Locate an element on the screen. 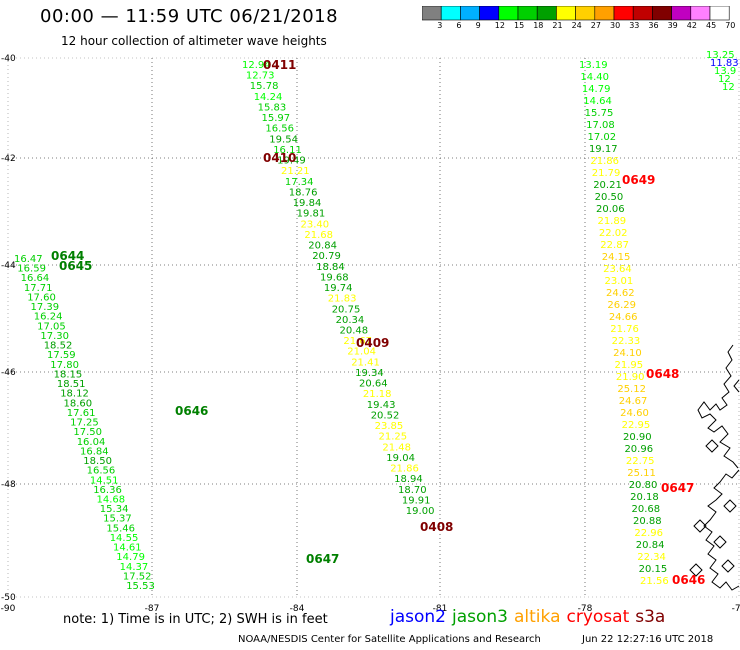 The width and height of the screenshot is (740, 650). swh-value-label: 24.10 is located at coordinates (627, 353).